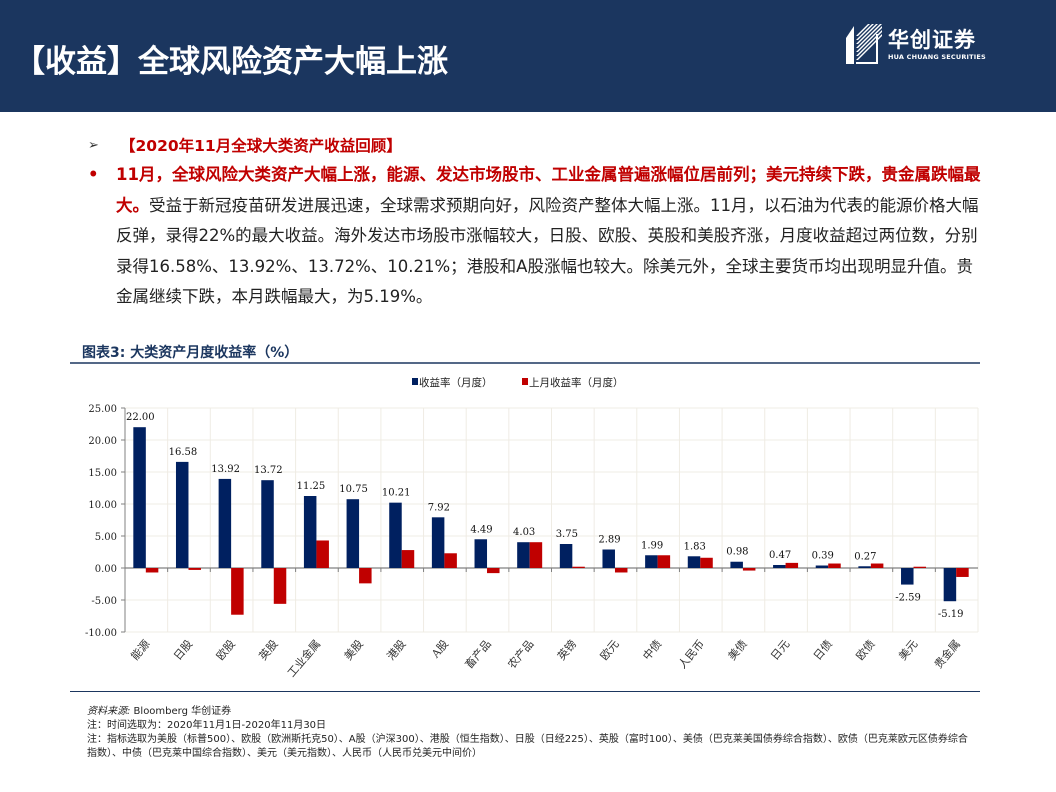 Image resolution: width=1056 pixels, height=792 pixels. What do you see at coordinates (456, 382) in the screenshot?
I see `legend-label: 收益率（月度）` at bounding box center [456, 382].